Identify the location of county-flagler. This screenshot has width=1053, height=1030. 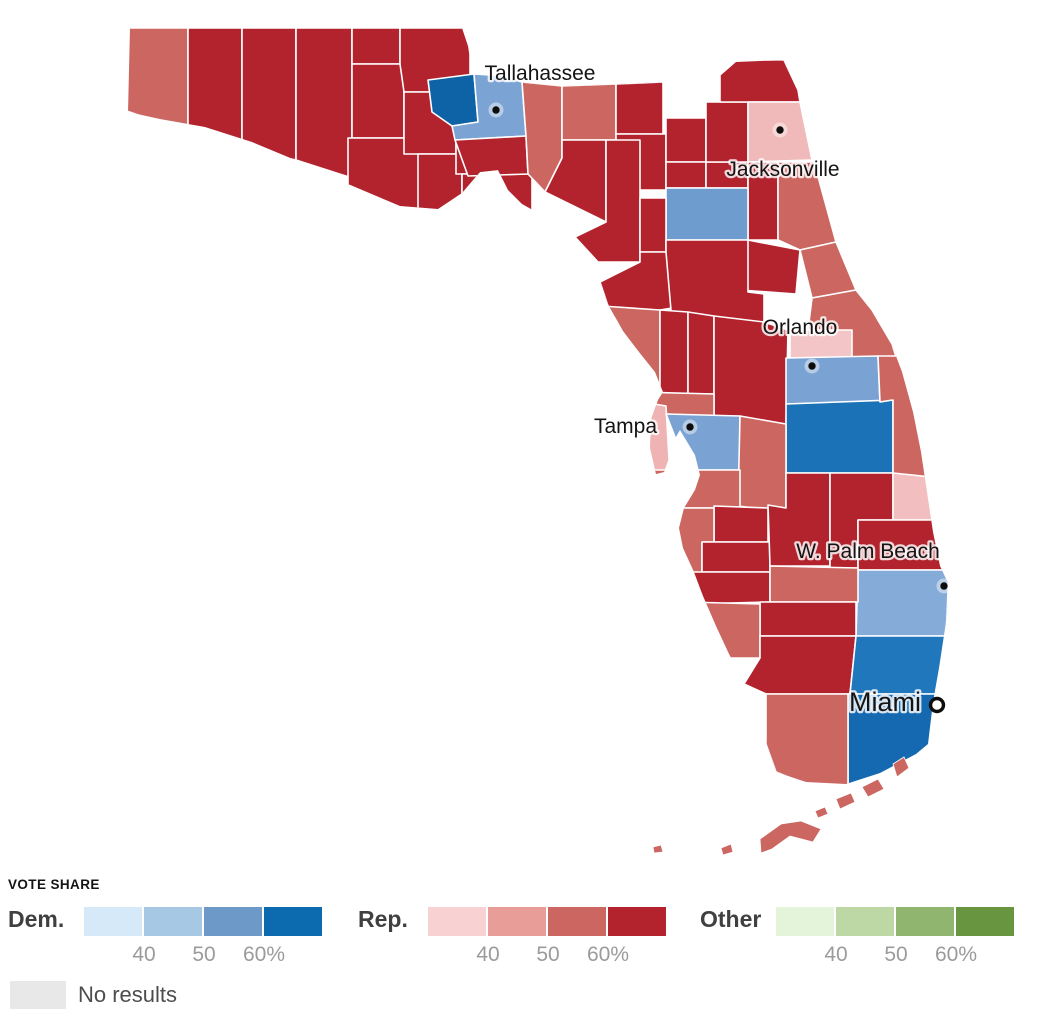
(828, 270).